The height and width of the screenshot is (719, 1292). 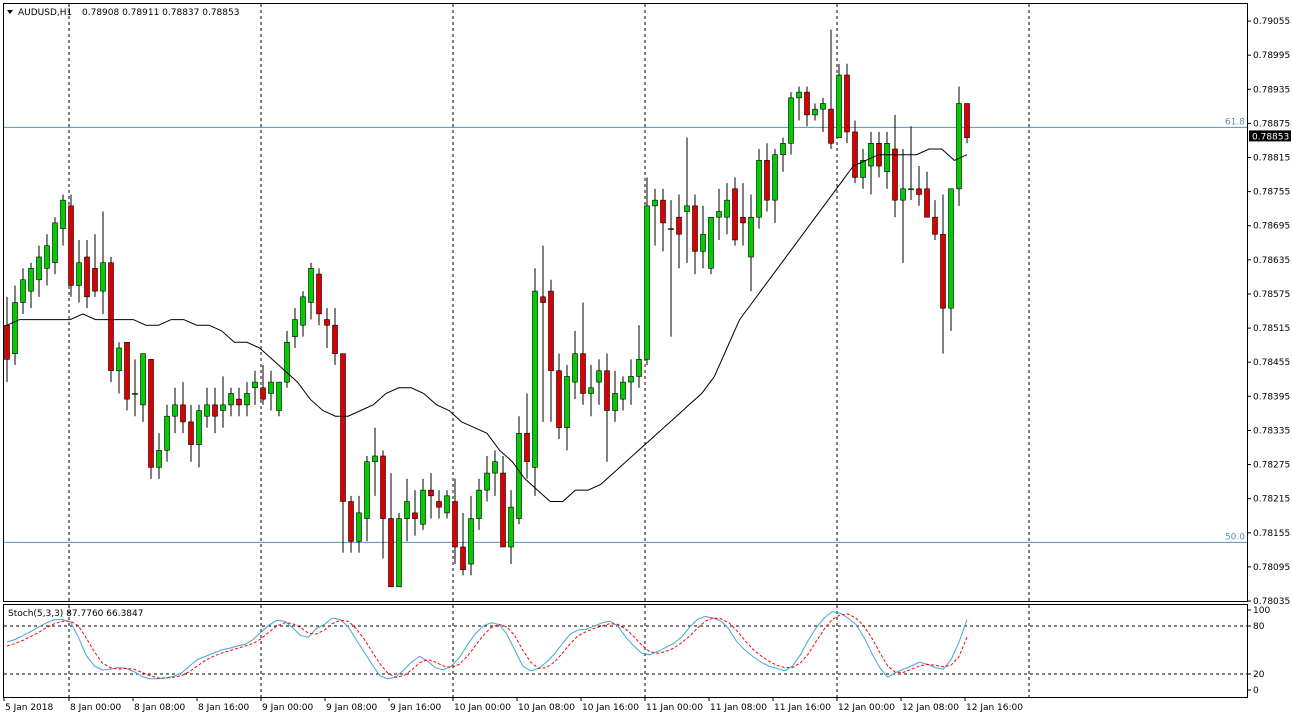 What do you see at coordinates (738, 708) in the screenshot?
I see `time-label: 11 Jan 08:00` at bounding box center [738, 708].